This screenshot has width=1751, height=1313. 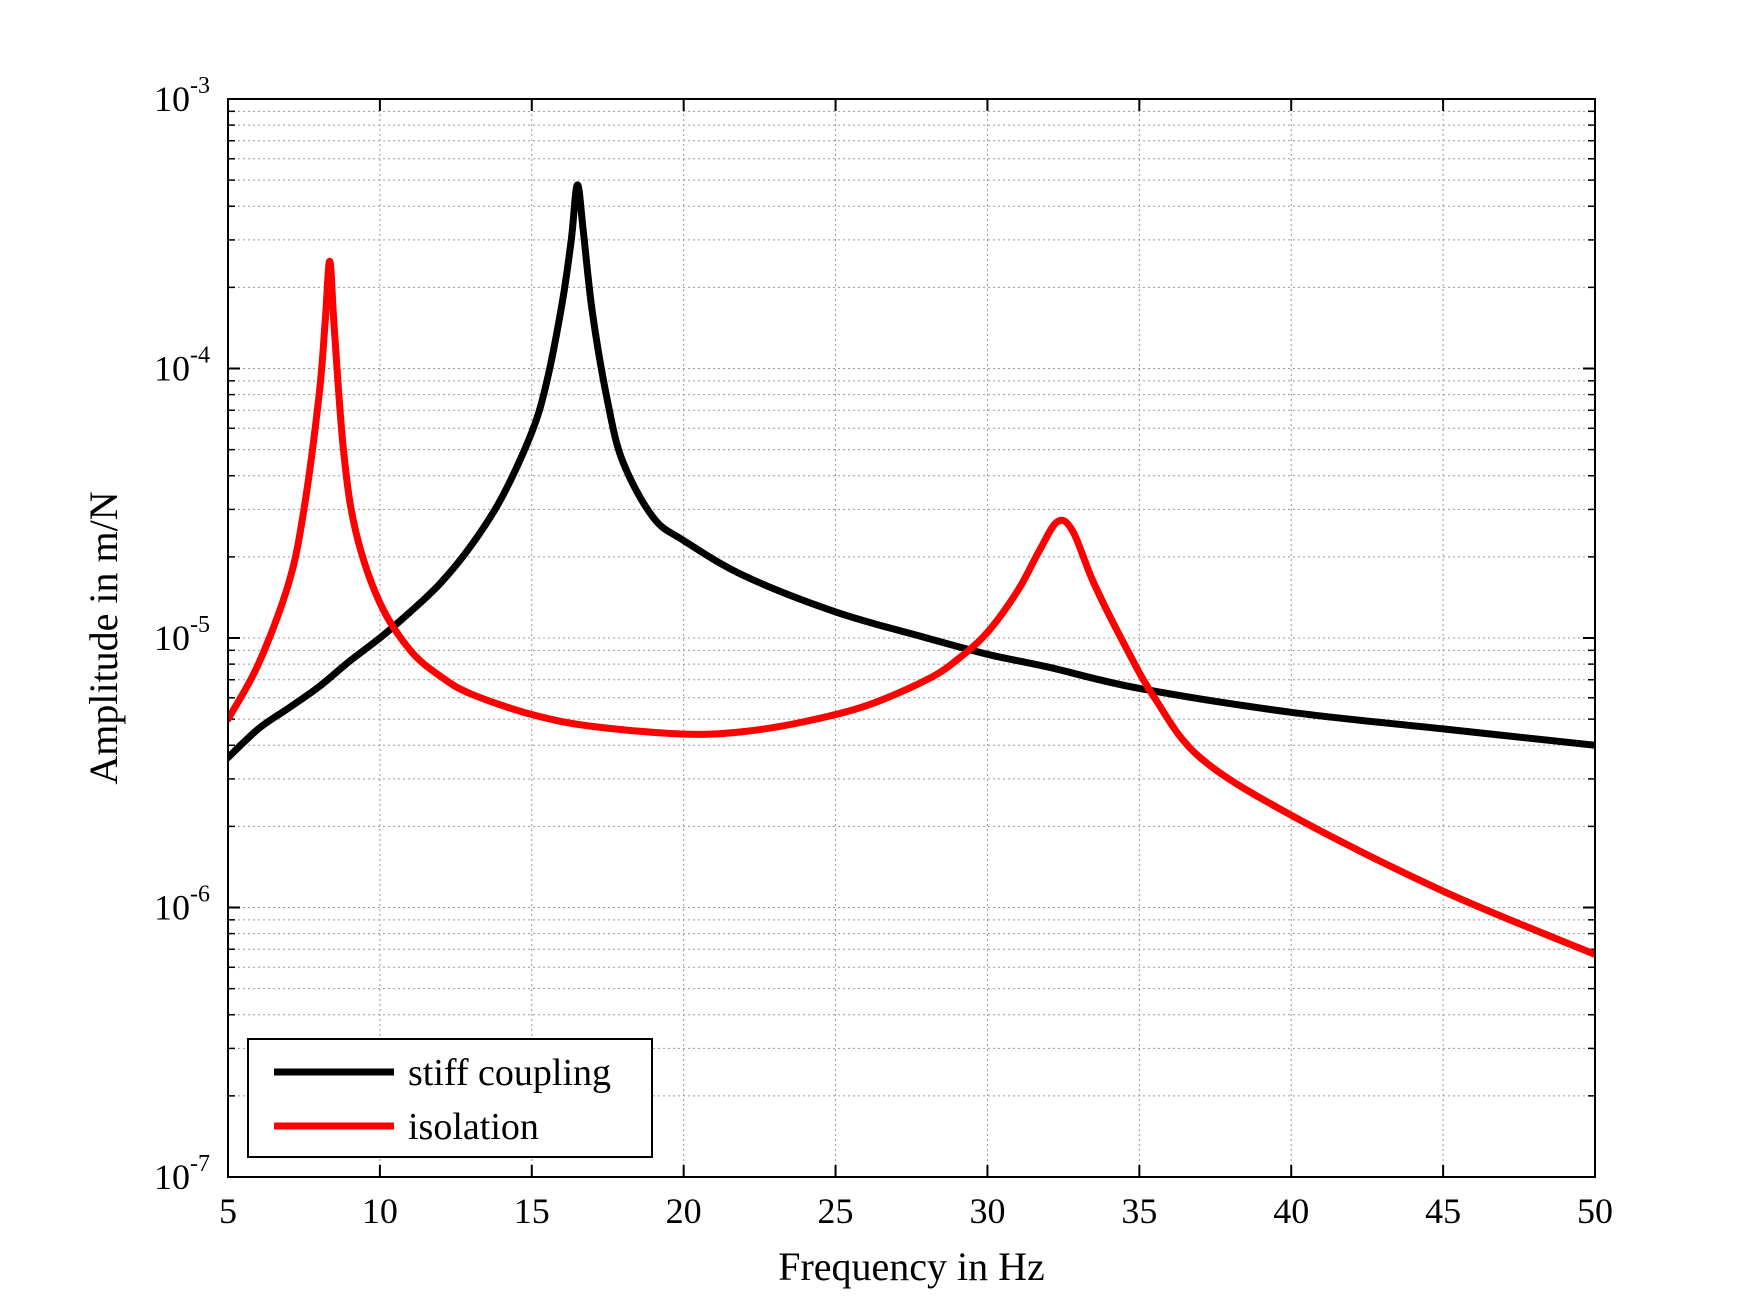 I want to click on x-tick-label: 10, so click(x=380, y=1211).